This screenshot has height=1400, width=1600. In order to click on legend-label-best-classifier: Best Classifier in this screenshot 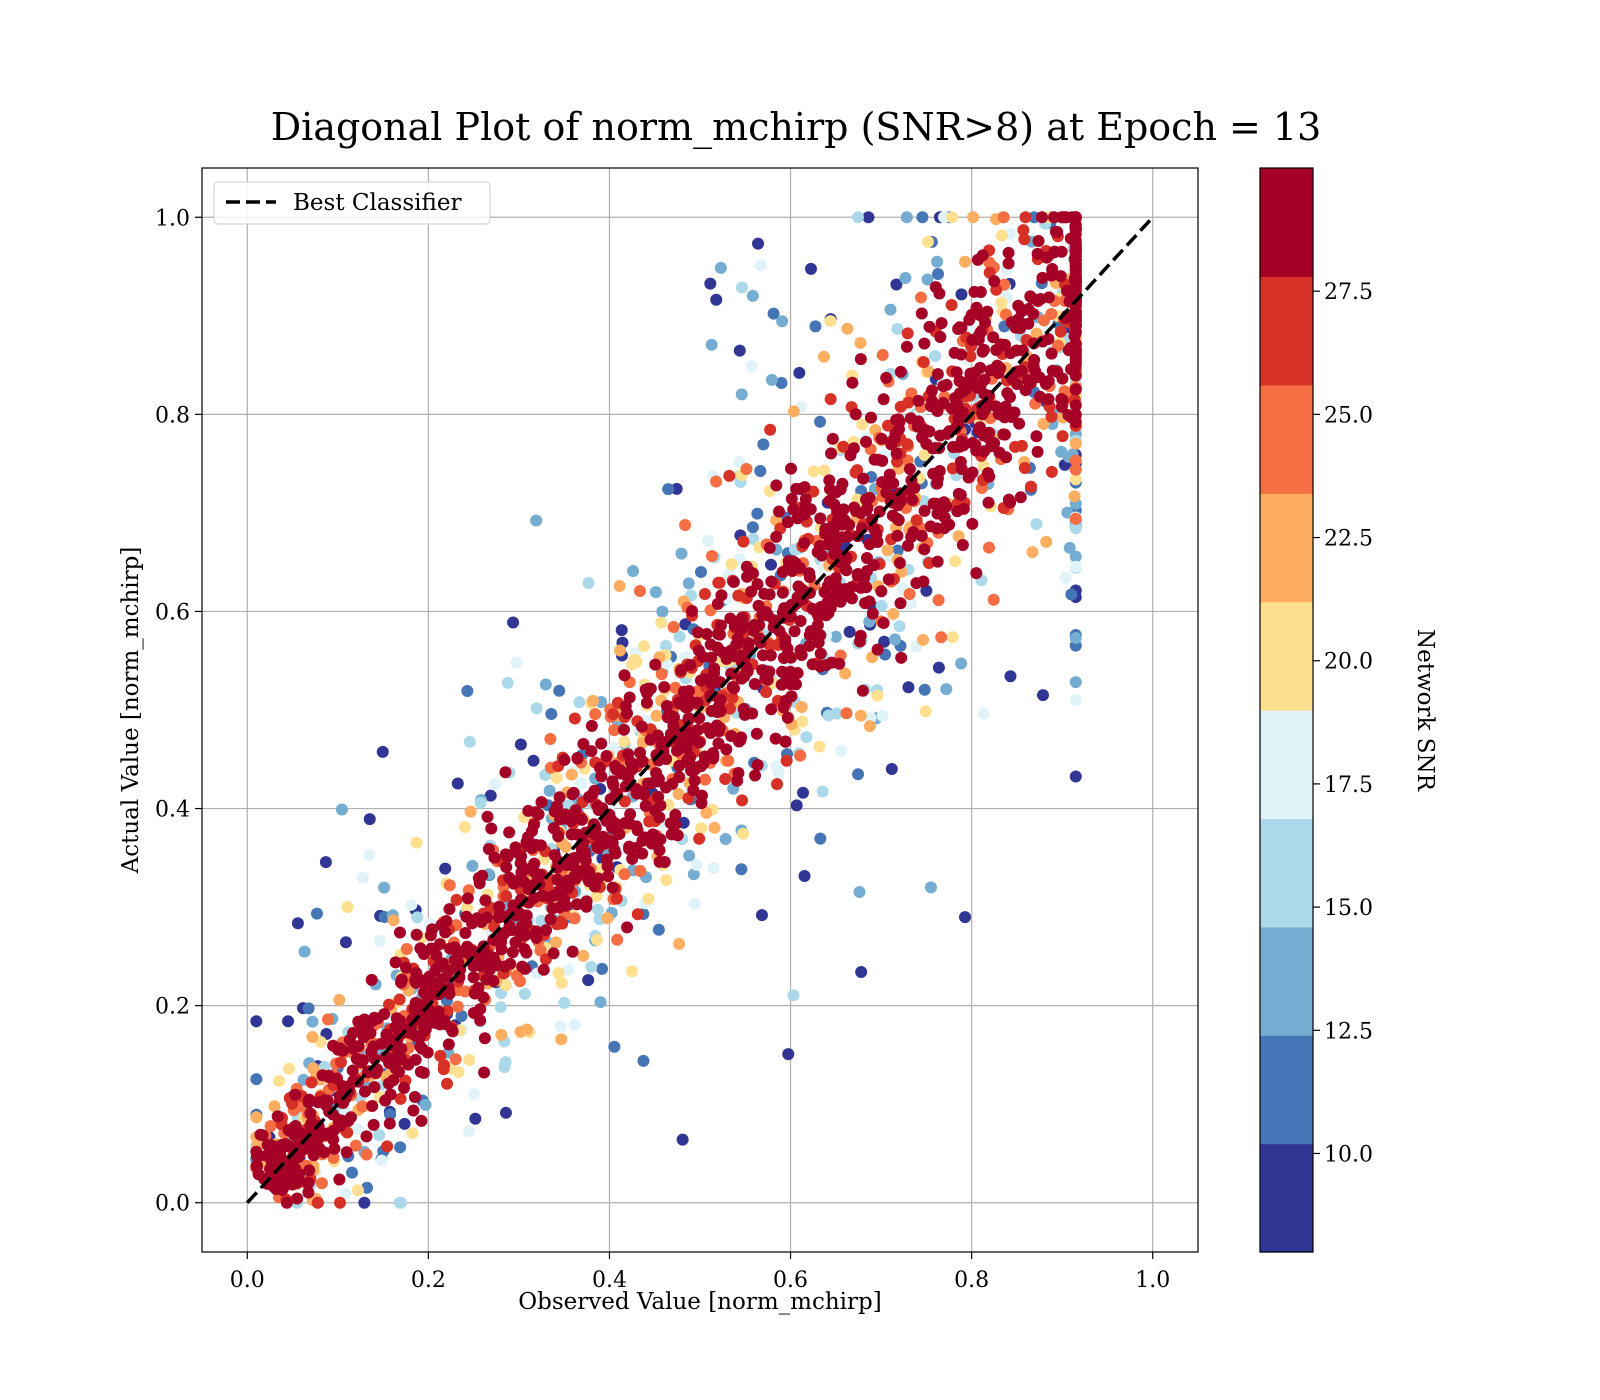, I will do `click(377, 203)`.